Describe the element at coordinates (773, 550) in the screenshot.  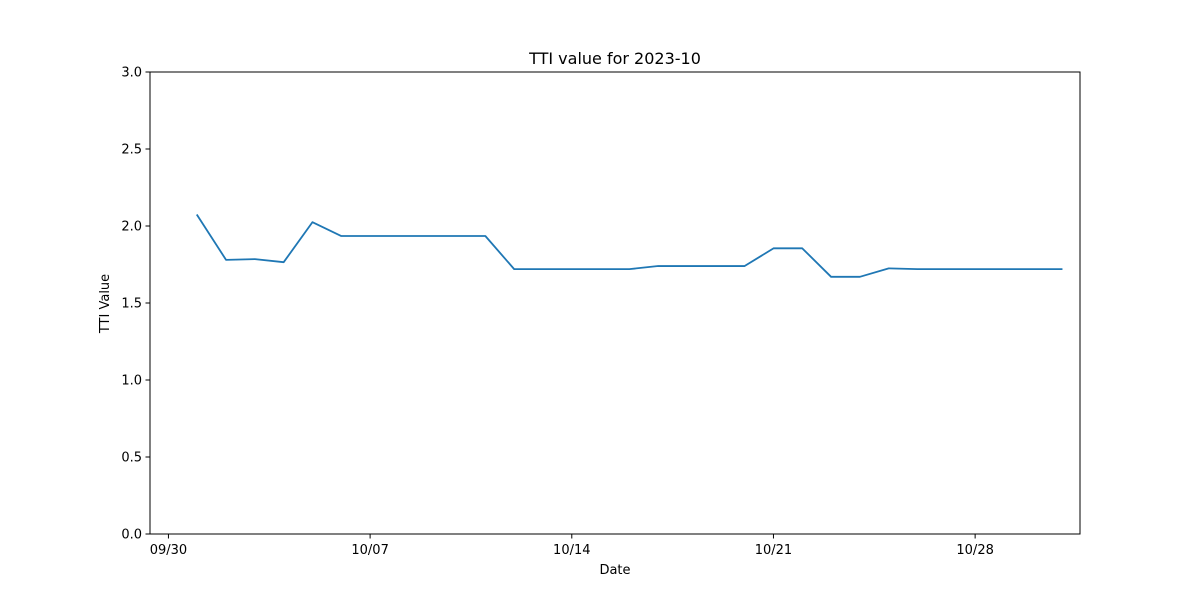
I see `x-tick-label: 10/21` at that location.